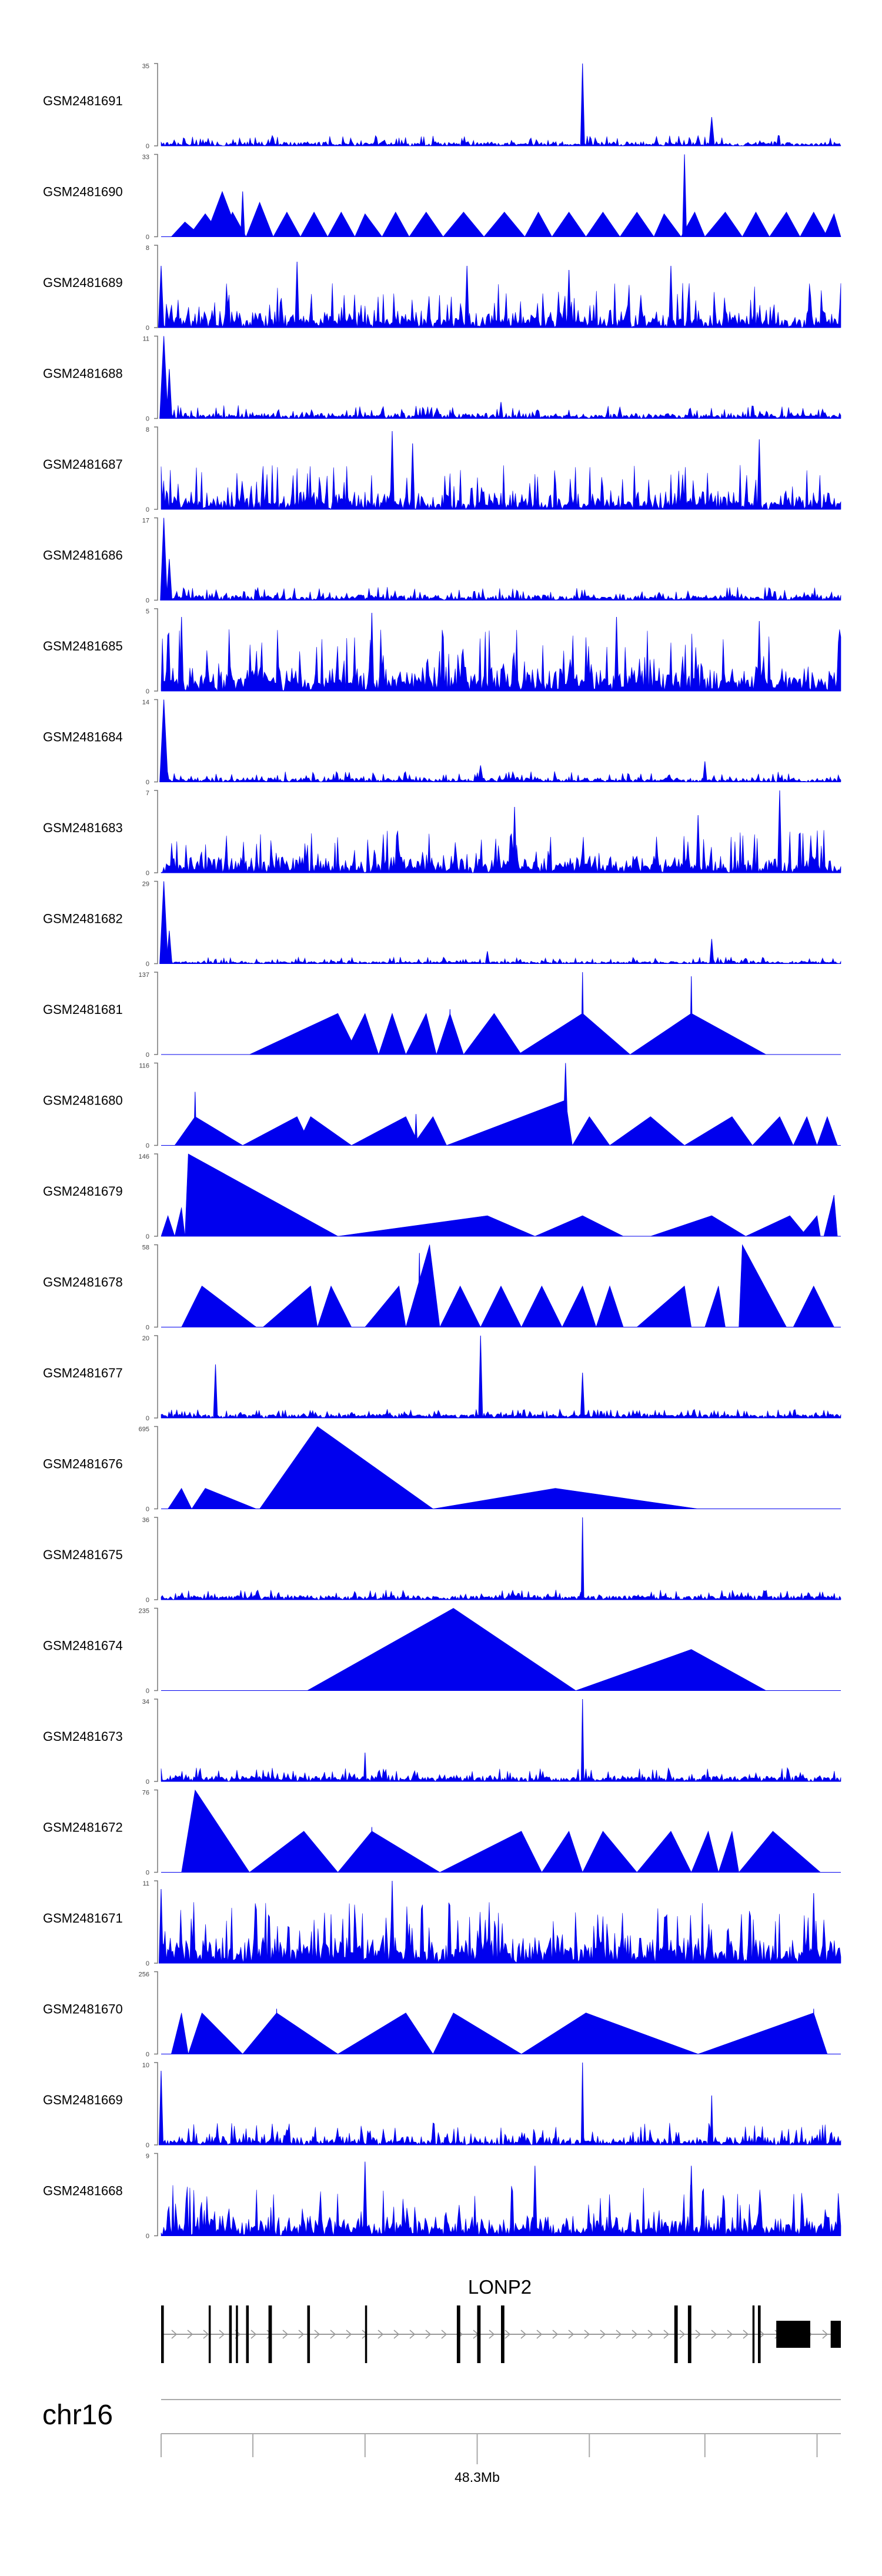 The image size is (882, 2576). Describe the element at coordinates (145, 884) in the screenshot. I see `y-max-label: 29` at that location.